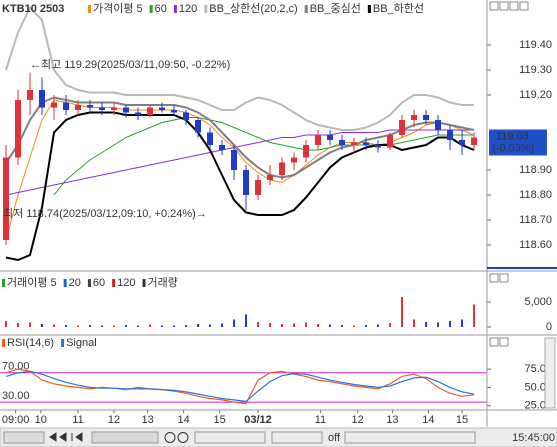  I want to click on annotation: 최저 118.74(2025/03/12,09:10, +0.24%)→, so click(105, 213).